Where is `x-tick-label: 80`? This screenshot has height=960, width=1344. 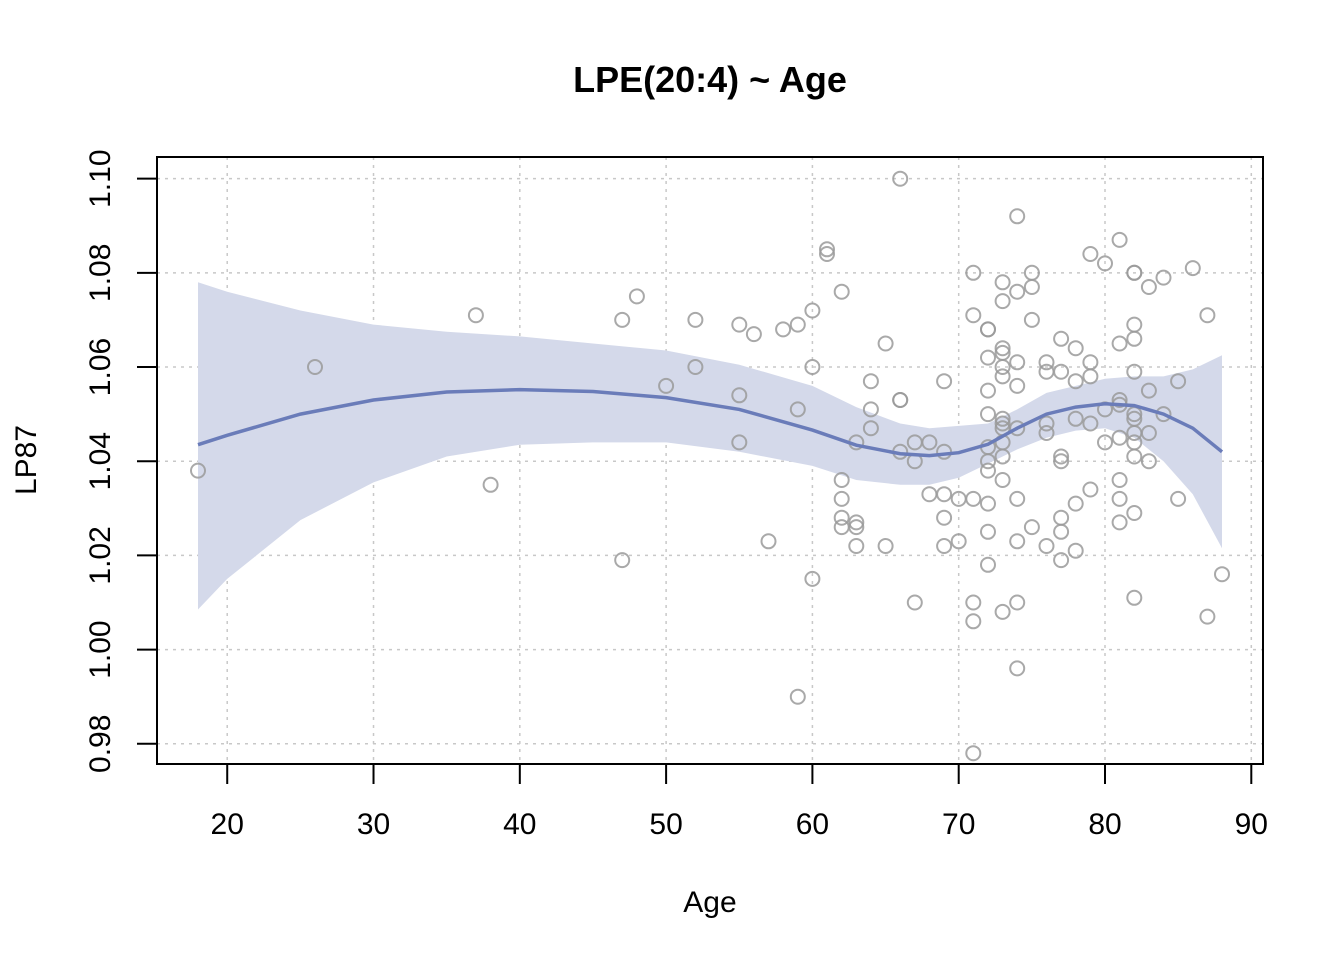 x-tick-label: 80 is located at coordinates (1104, 824).